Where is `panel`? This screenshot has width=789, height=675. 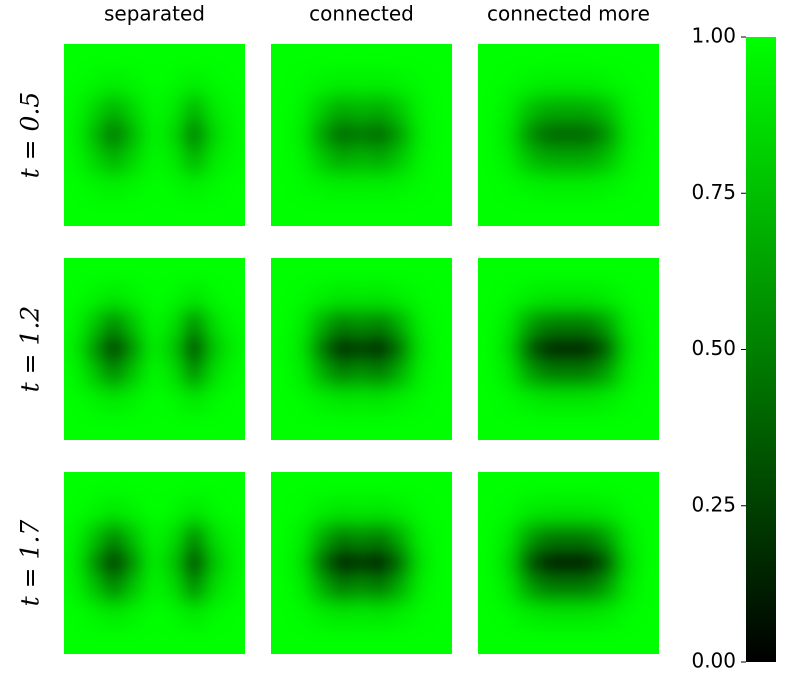
panel is located at coordinates (361, 563).